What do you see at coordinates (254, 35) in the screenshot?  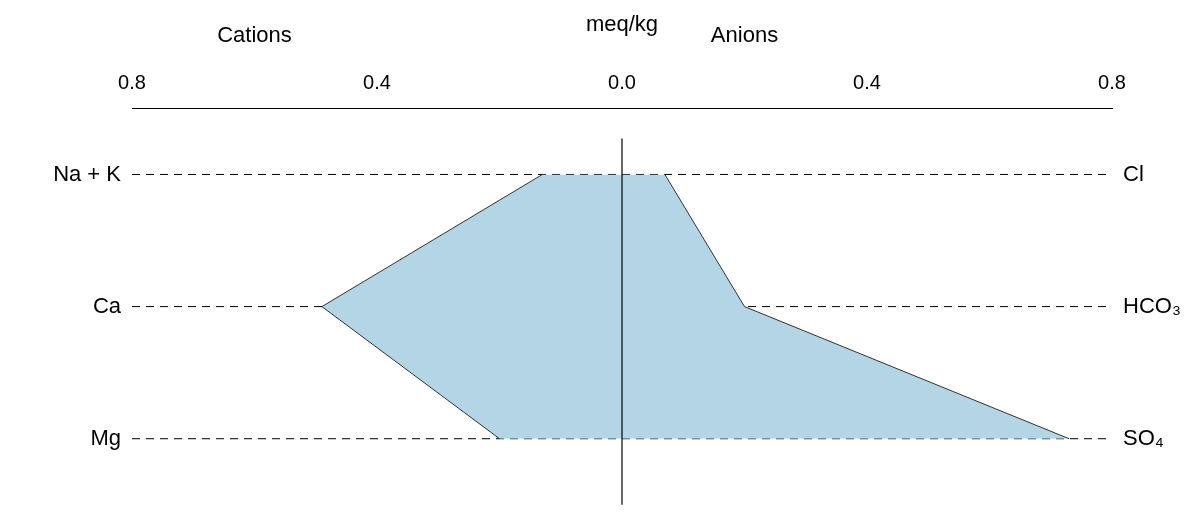 I see `text: Cations` at bounding box center [254, 35].